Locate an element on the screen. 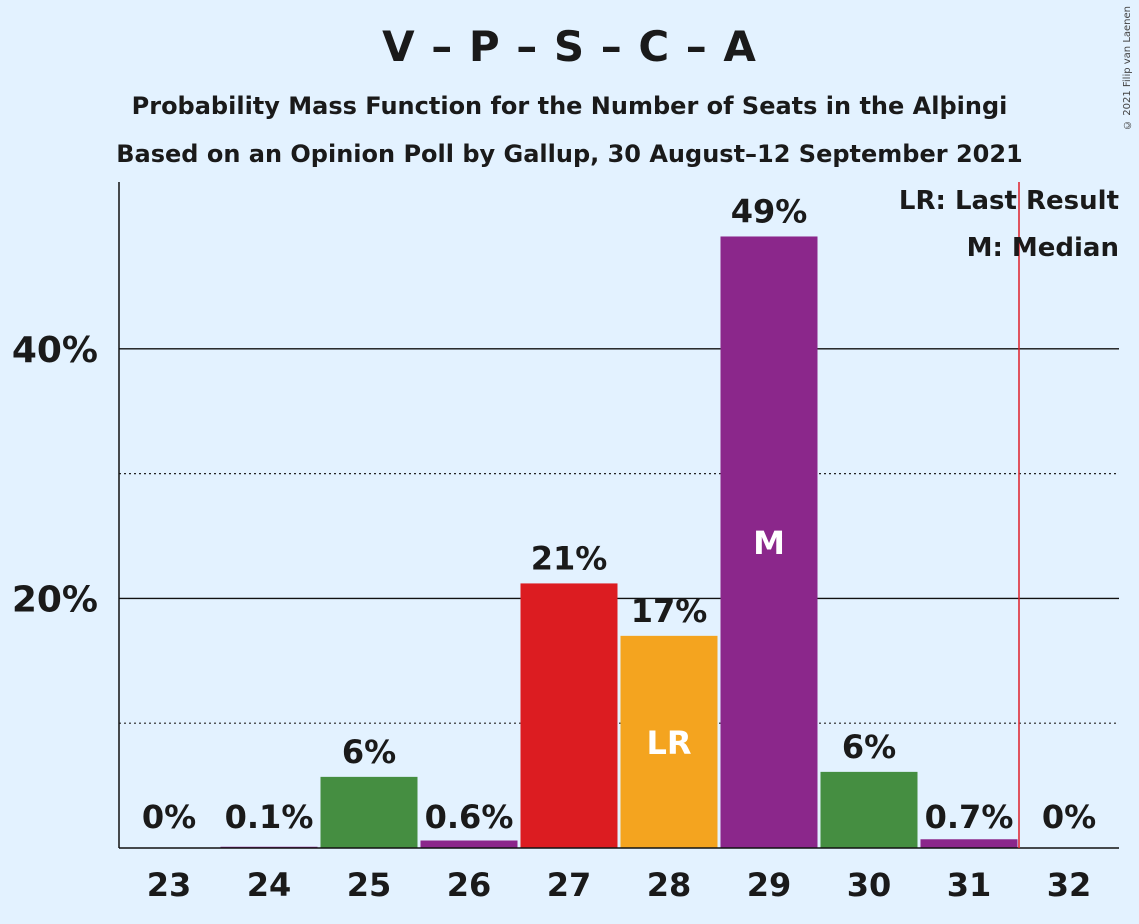 Image resolution: width=1139 pixels, height=924 pixels. data-label-32: 0% is located at coordinates (1069, 817).